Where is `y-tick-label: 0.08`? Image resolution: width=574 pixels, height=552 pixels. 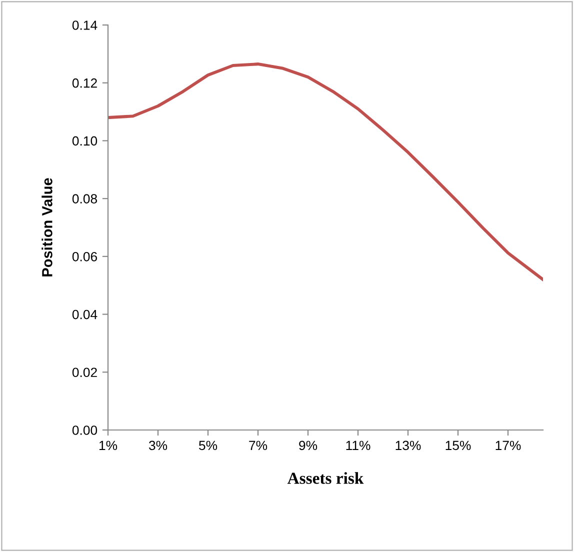 y-tick-label: 0.08 is located at coordinates (85, 199).